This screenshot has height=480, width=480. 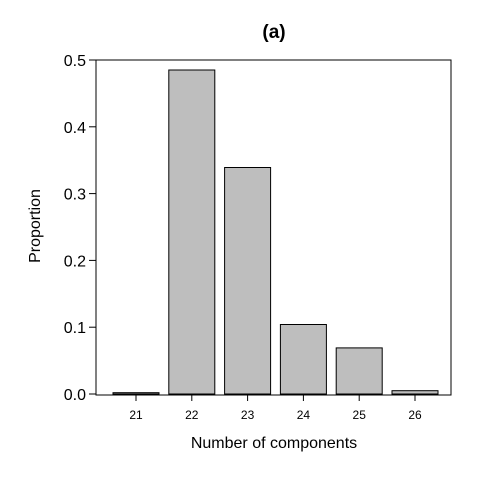 What do you see at coordinates (75, 328) in the screenshot?
I see `y-tick-label: 0.1` at bounding box center [75, 328].